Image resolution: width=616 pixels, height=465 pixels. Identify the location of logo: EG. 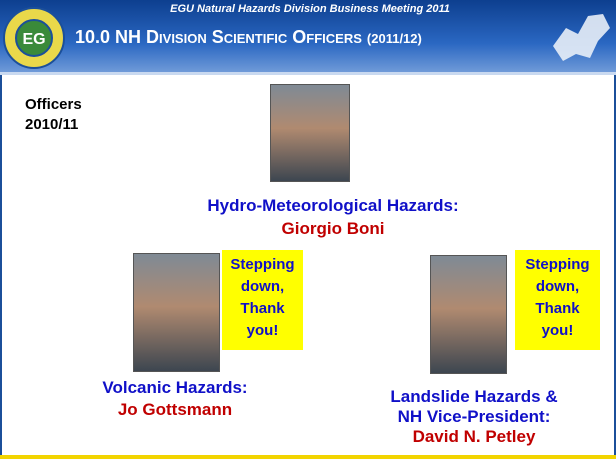
(34, 38).